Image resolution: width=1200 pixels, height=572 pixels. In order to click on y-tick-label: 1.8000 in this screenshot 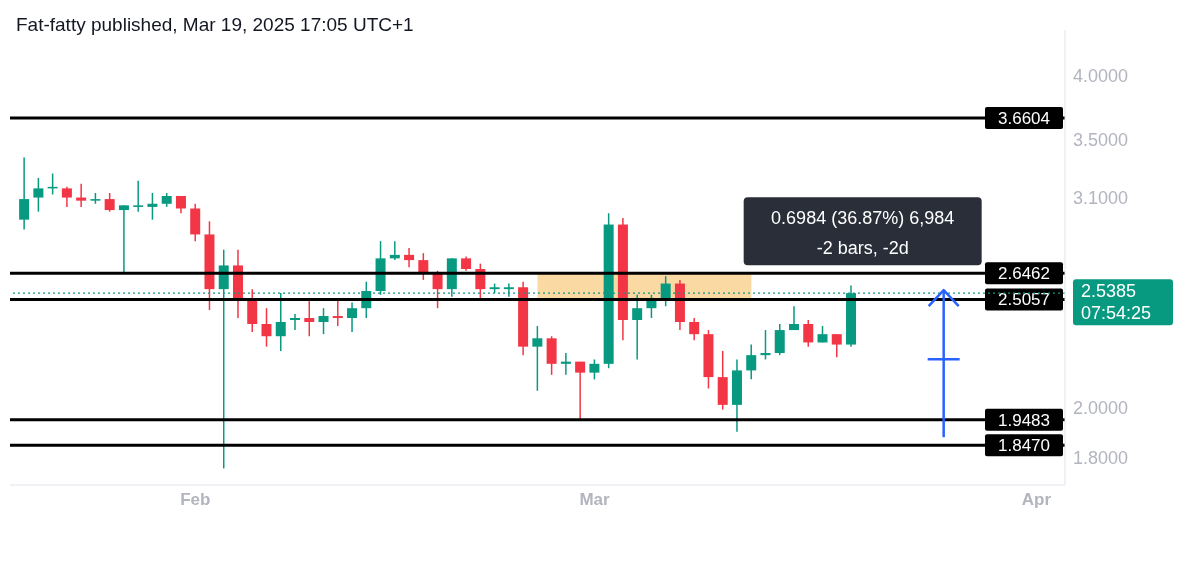, I will do `click(1101, 458)`.